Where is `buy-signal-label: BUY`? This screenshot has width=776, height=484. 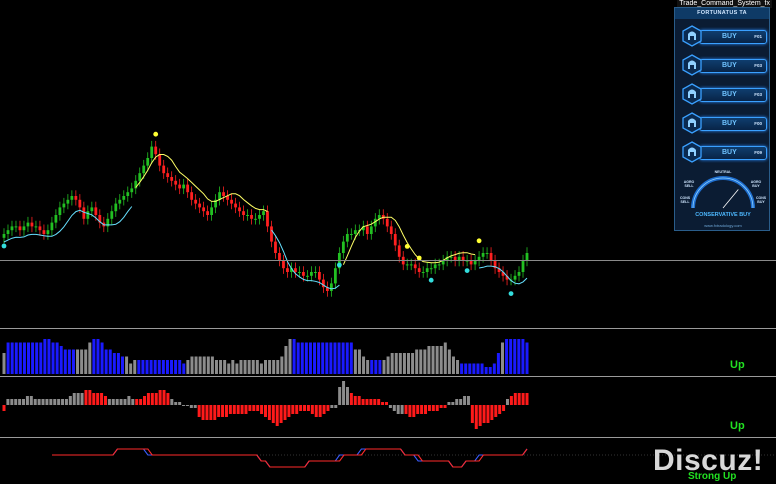
buy-signal-label: BUY is located at coordinates (729, 123).